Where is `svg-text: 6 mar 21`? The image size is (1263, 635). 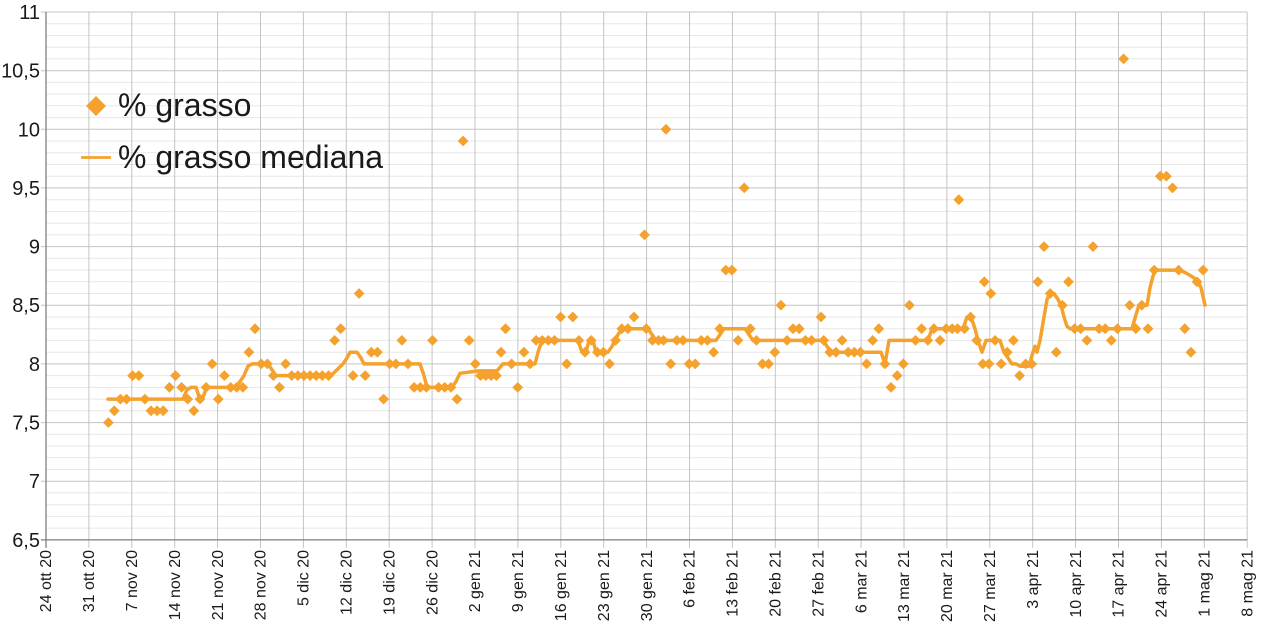
svg-text: 6 mar 21 is located at coordinates (861, 581).